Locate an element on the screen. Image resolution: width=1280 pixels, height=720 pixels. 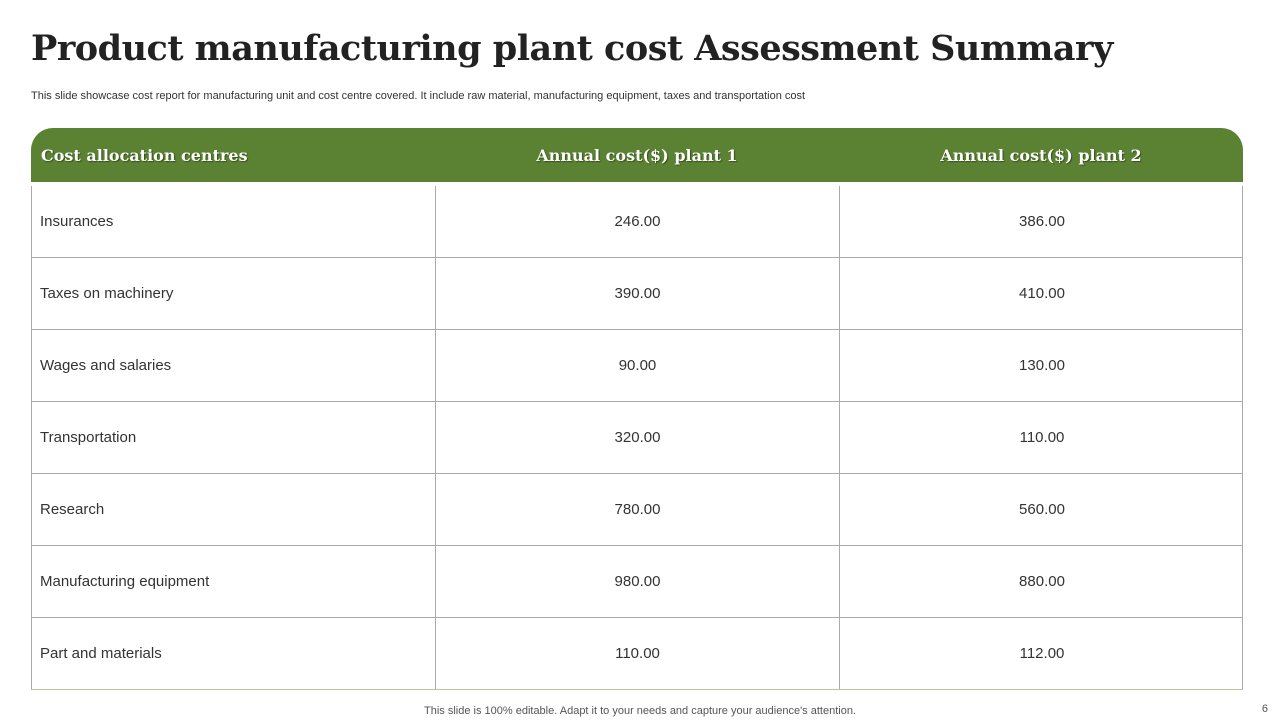
header-cost-centre: Cost allocation centres is located at coordinates (144, 155).